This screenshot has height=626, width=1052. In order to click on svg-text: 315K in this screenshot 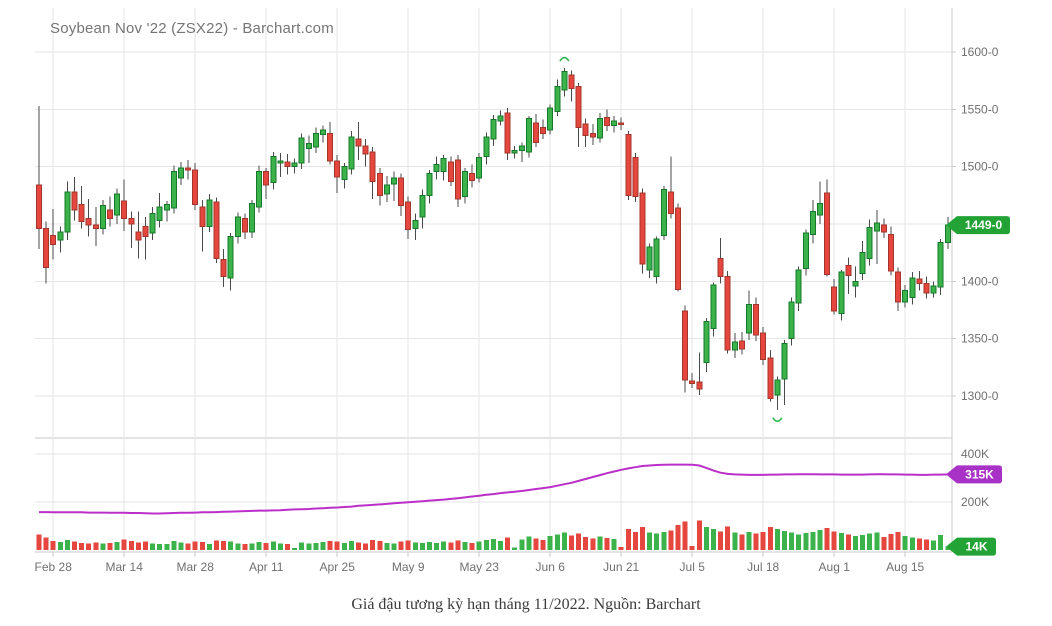, I will do `click(979, 474)`.